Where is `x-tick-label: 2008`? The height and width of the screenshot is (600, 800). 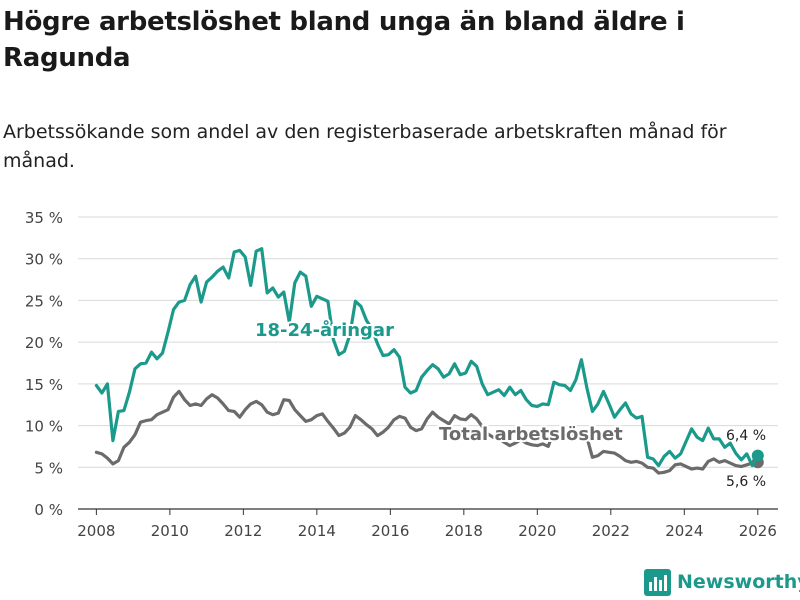 x-tick-label: 2008 is located at coordinates (96, 531).